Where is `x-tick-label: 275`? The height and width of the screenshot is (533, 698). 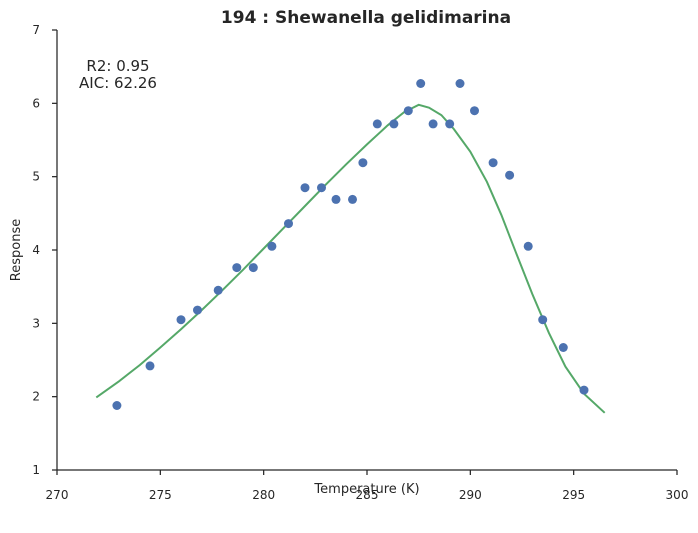
x-tick-label: 275 is located at coordinates (160, 495).